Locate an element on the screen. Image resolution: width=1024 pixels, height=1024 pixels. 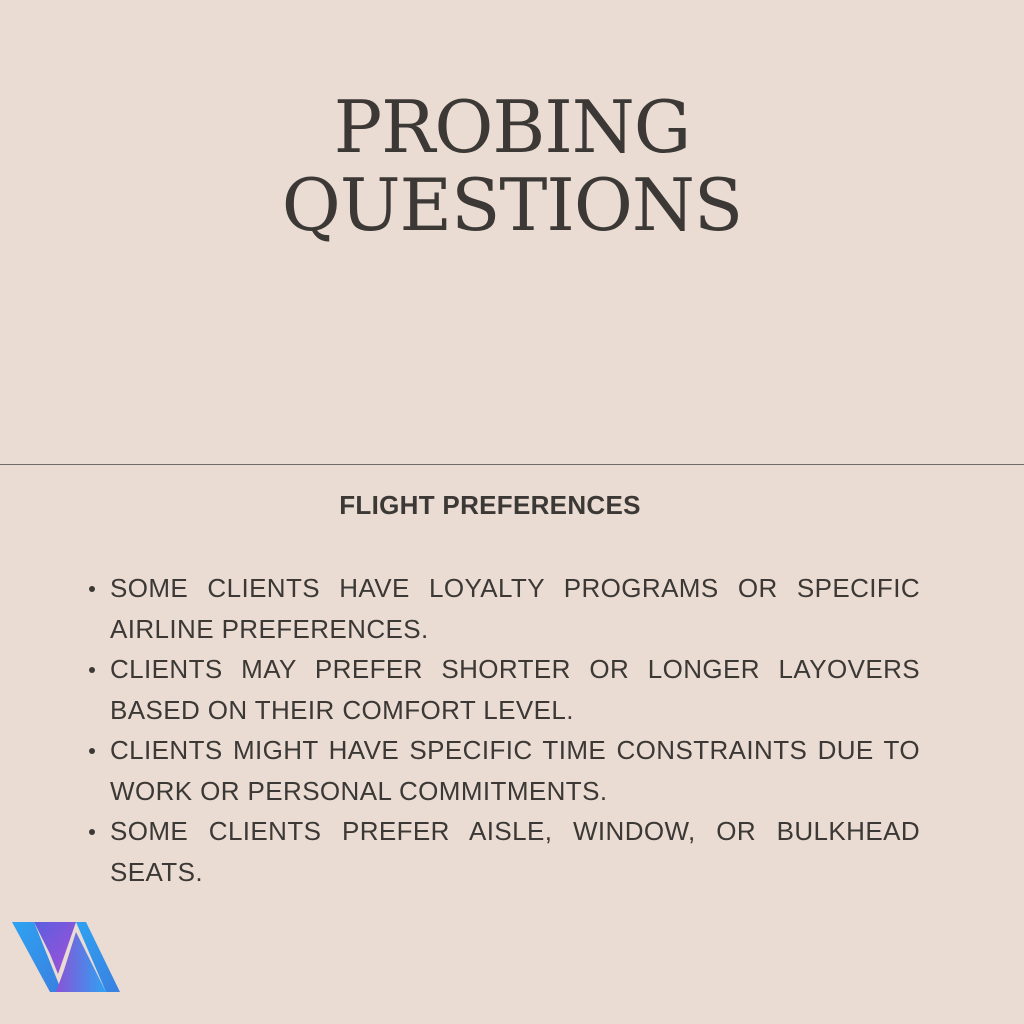
page-title-line-1: PROBING is located at coordinates (512, 127).